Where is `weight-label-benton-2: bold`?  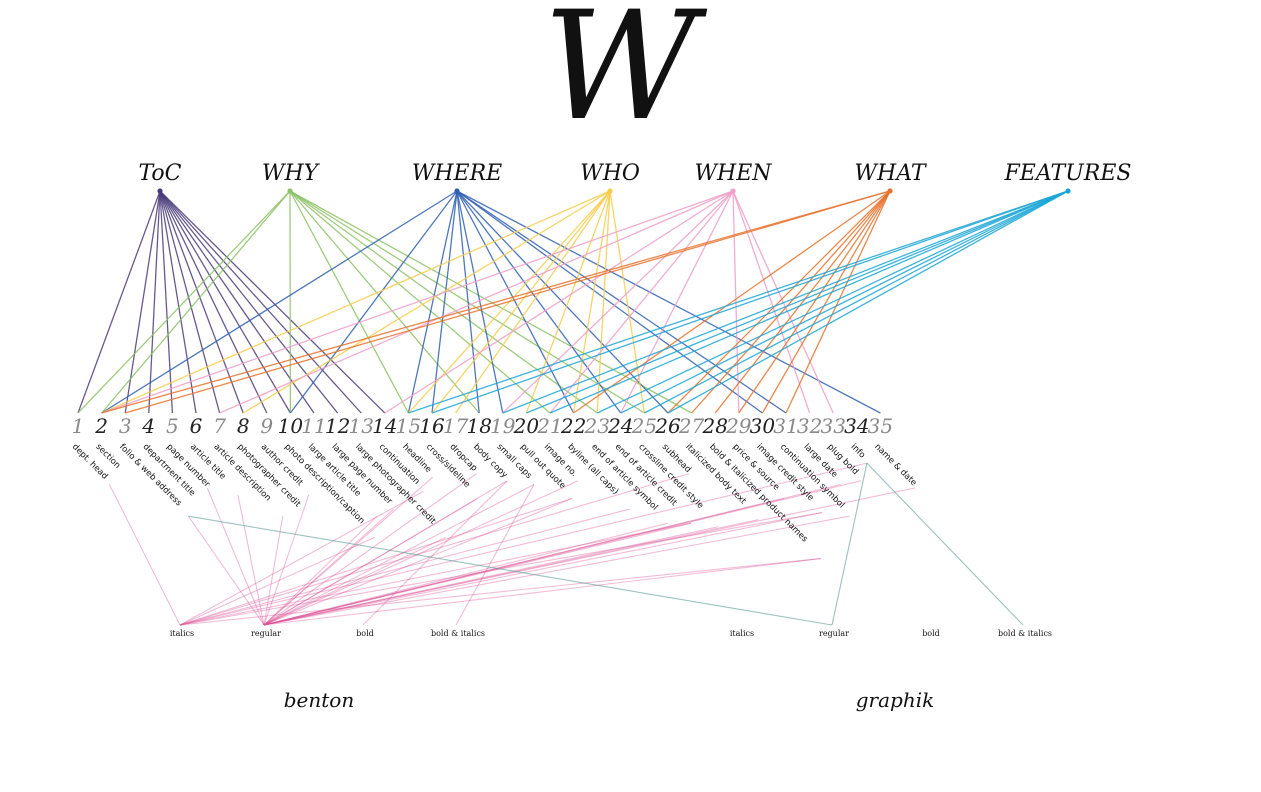
weight-label-benton-2: bold is located at coordinates (365, 633).